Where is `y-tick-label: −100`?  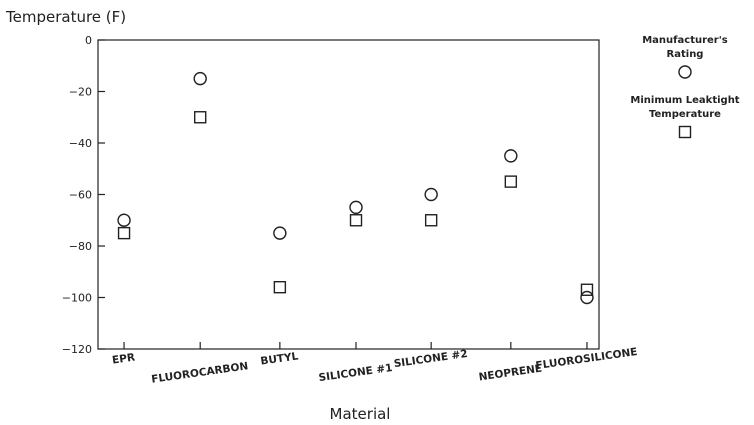 y-tick-label: −100 is located at coordinates (77, 298).